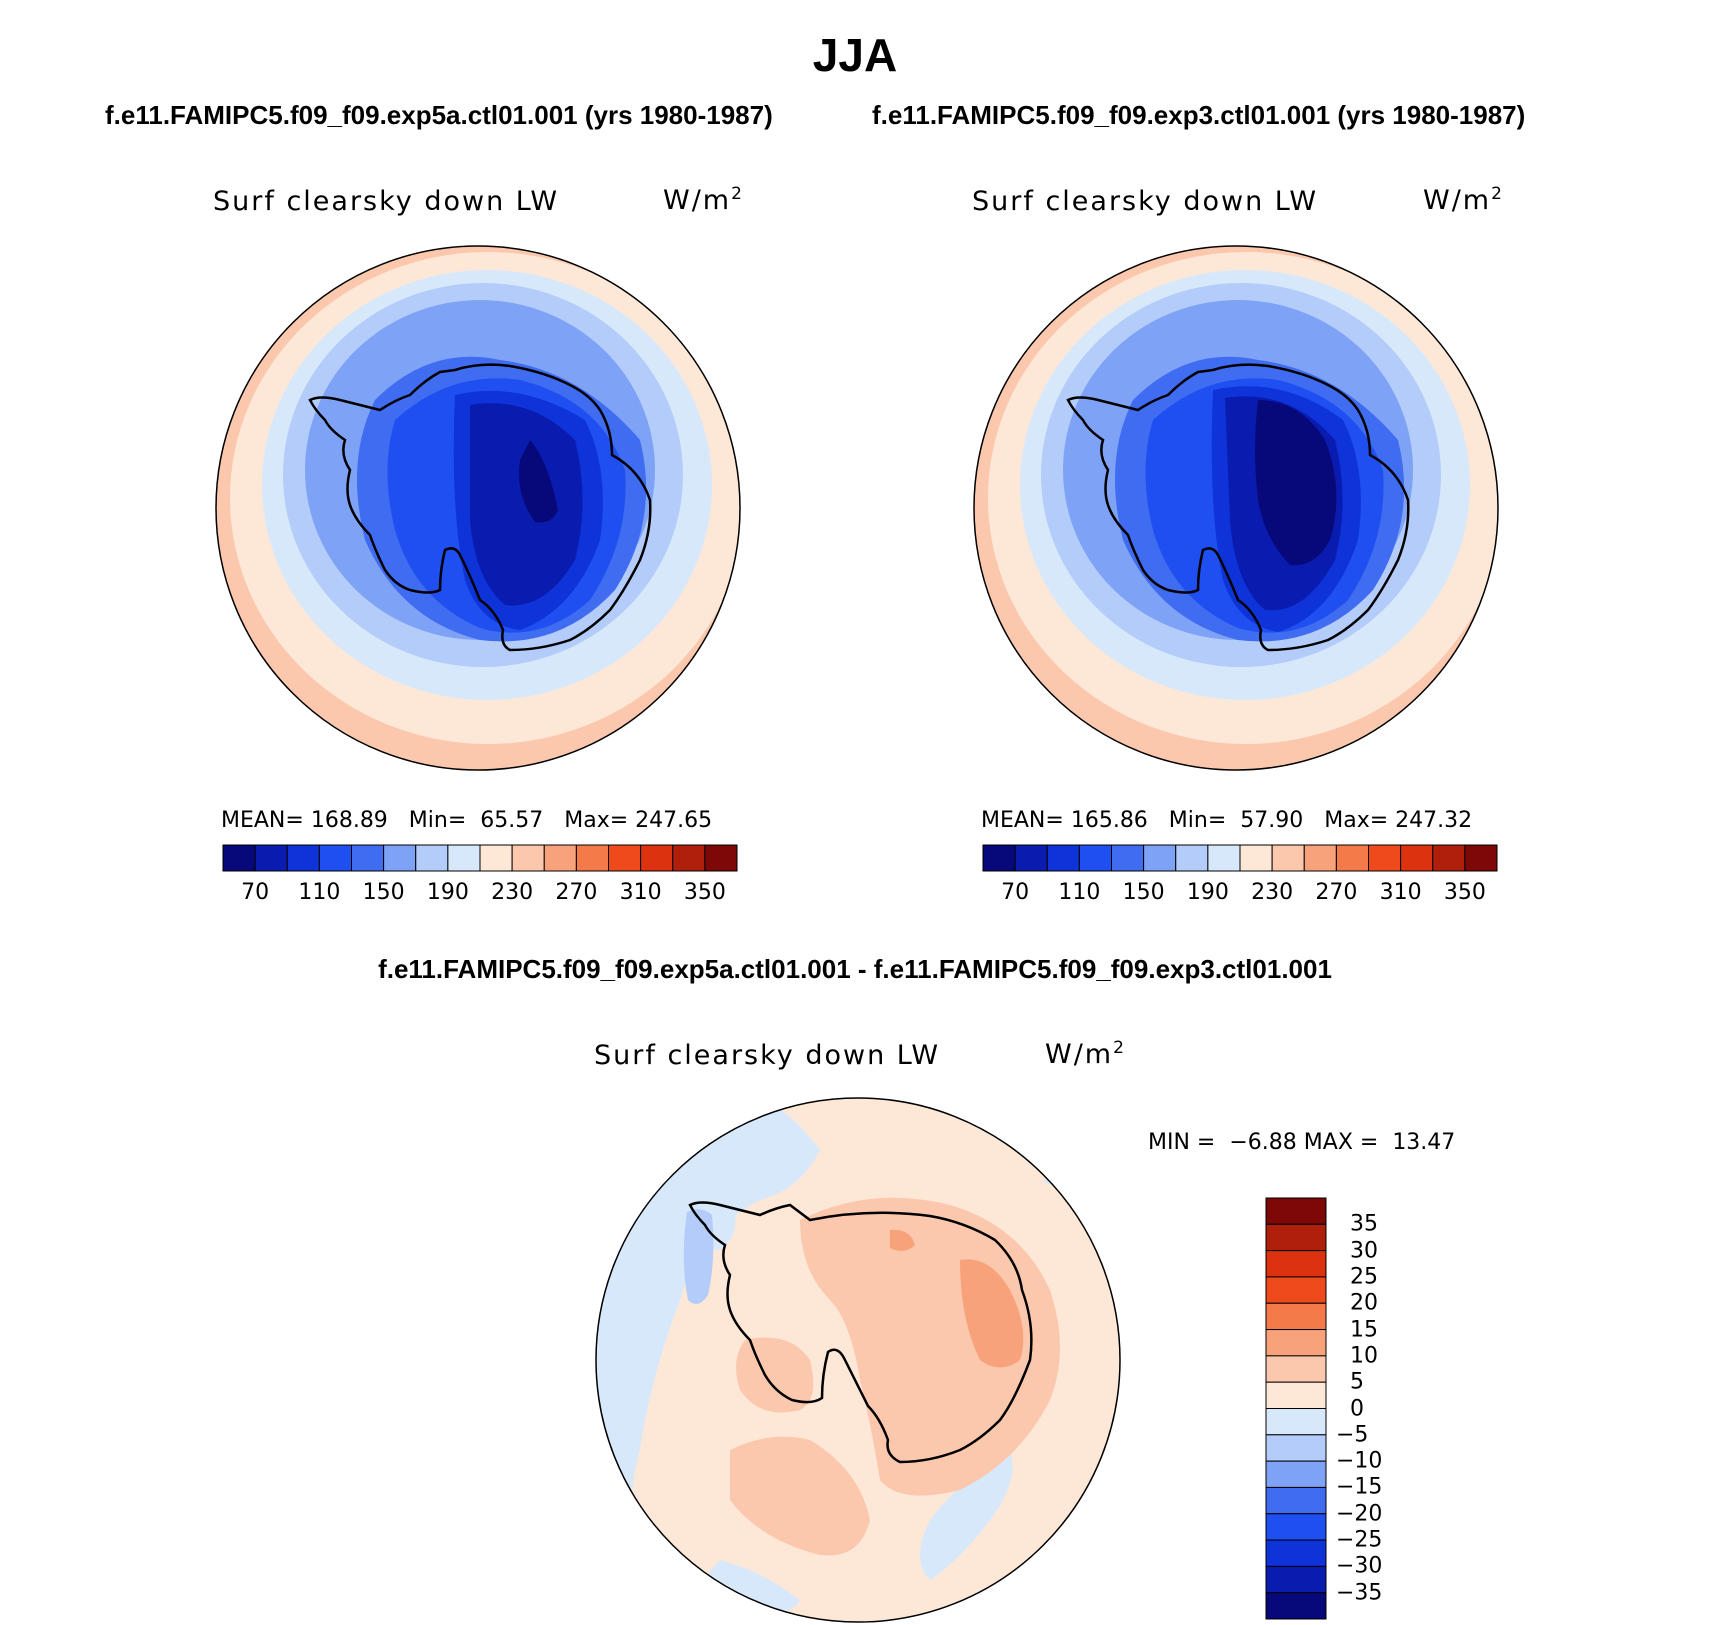  I want to click on panel1-colorbar-tick-label: 150, so click(383, 892).